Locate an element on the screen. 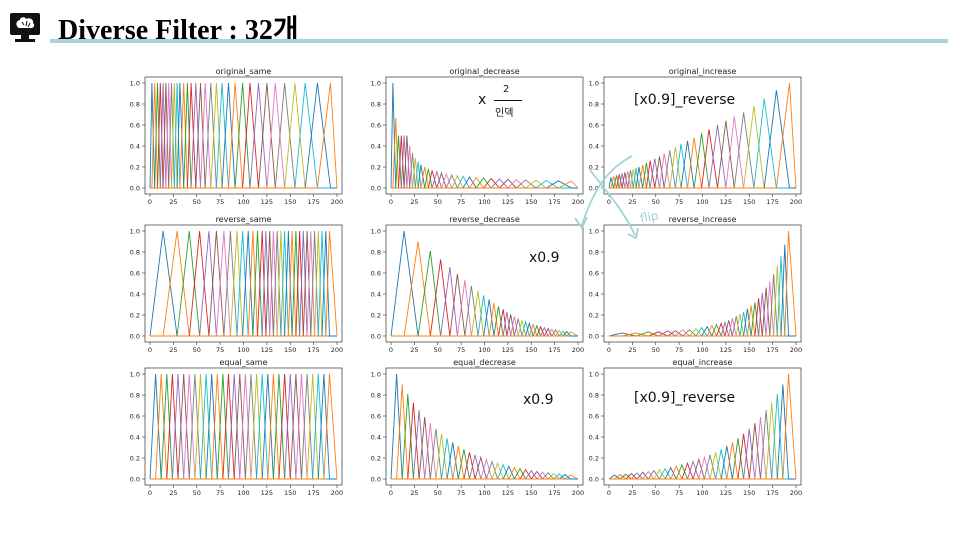 The image size is (960, 540). subplot-title: equal_same is located at coordinates (244, 362).